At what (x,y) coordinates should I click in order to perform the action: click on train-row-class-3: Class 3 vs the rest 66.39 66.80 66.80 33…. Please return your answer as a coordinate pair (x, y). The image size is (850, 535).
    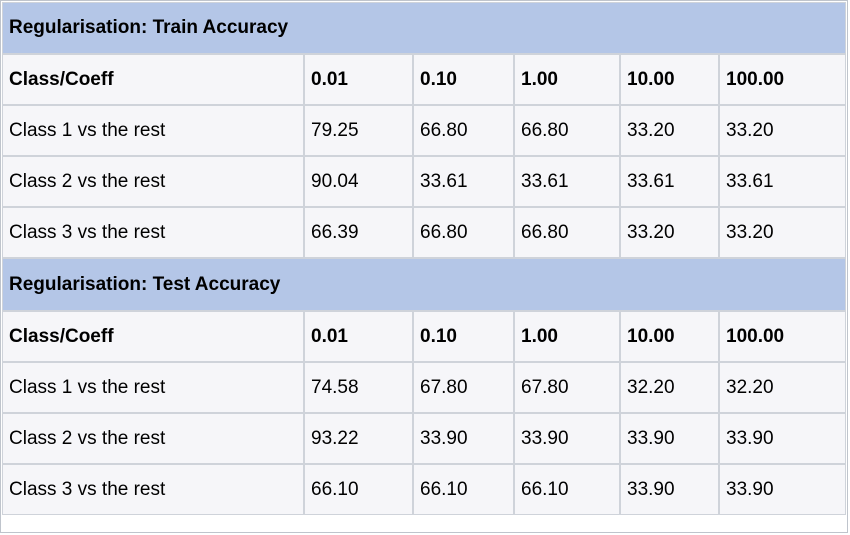
    Looking at the image, I should click on (424, 232).